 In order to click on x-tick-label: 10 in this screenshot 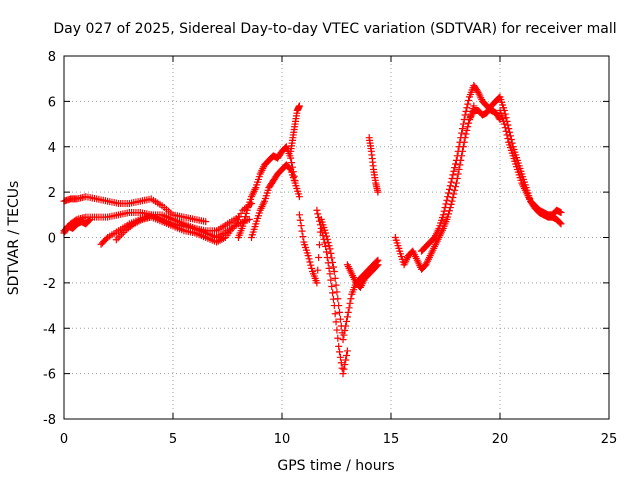, I will do `click(282, 439)`.